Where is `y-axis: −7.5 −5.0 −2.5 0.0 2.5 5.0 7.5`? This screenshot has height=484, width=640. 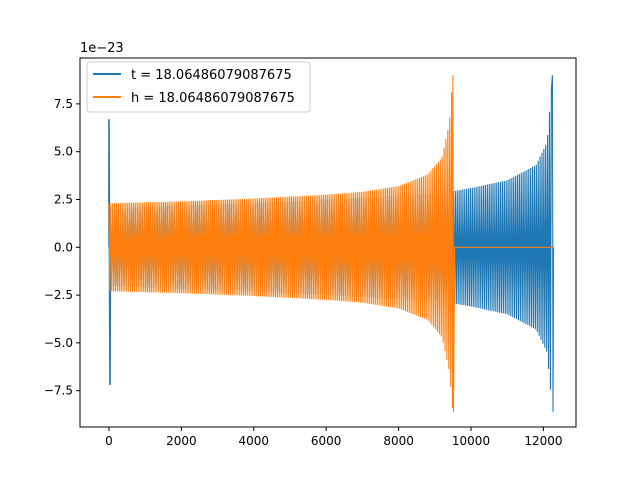 y-axis: −7.5 −5.0 −2.5 0.0 2.5 5.0 7.5 is located at coordinates (62, 247).